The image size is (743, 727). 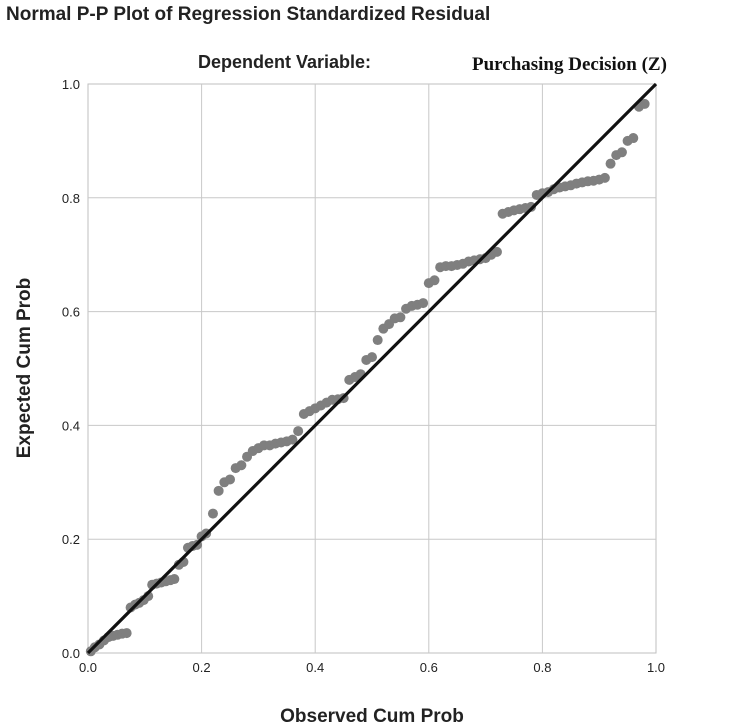 What do you see at coordinates (71, 312) in the screenshot?
I see `y-tick-label: 0.6` at bounding box center [71, 312].